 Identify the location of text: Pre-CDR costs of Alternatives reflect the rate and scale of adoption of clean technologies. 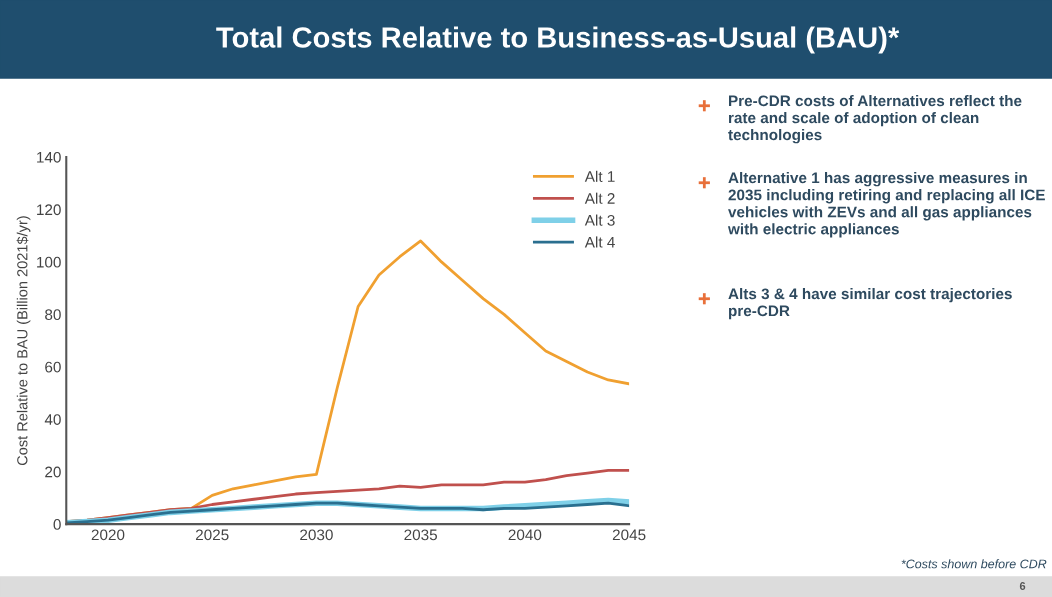
(875, 119).